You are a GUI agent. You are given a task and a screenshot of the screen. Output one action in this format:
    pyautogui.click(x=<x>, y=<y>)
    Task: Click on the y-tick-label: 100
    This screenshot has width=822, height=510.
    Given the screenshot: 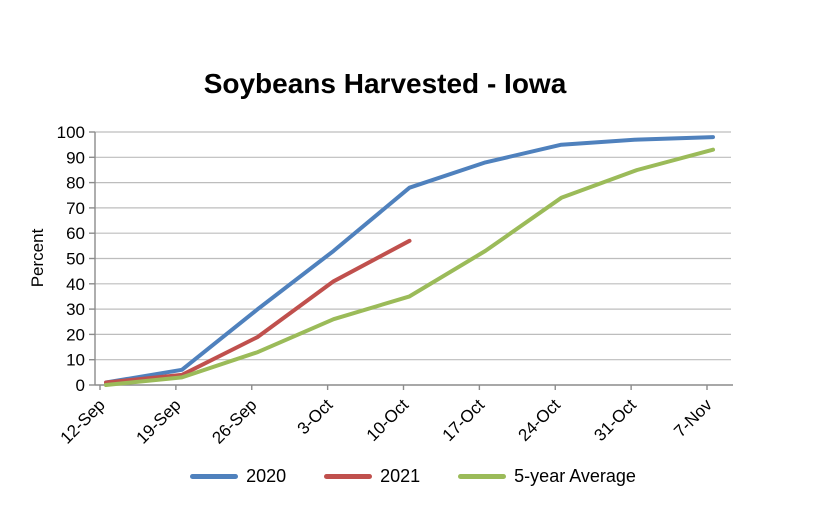 What is the action you would take?
    pyautogui.click(x=71, y=132)
    